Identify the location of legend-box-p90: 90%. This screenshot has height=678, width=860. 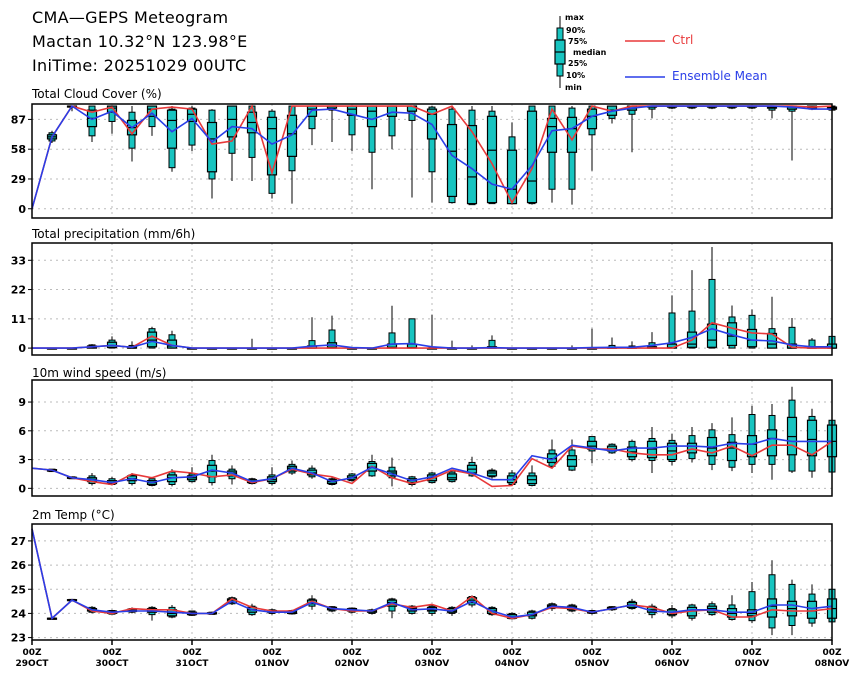
(576, 30).